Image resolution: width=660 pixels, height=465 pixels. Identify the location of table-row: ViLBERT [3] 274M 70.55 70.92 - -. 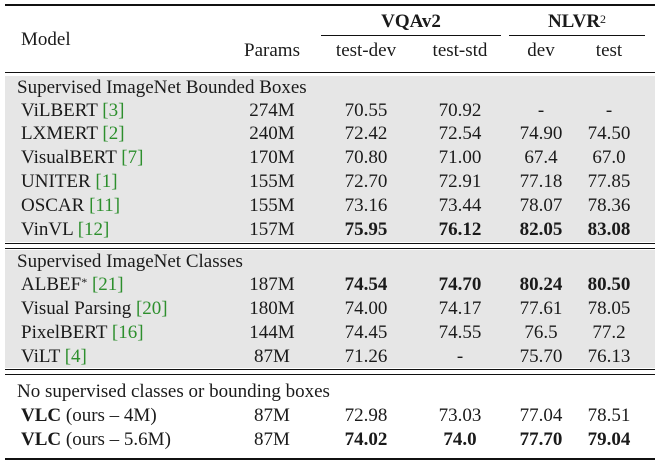
(330, 111).